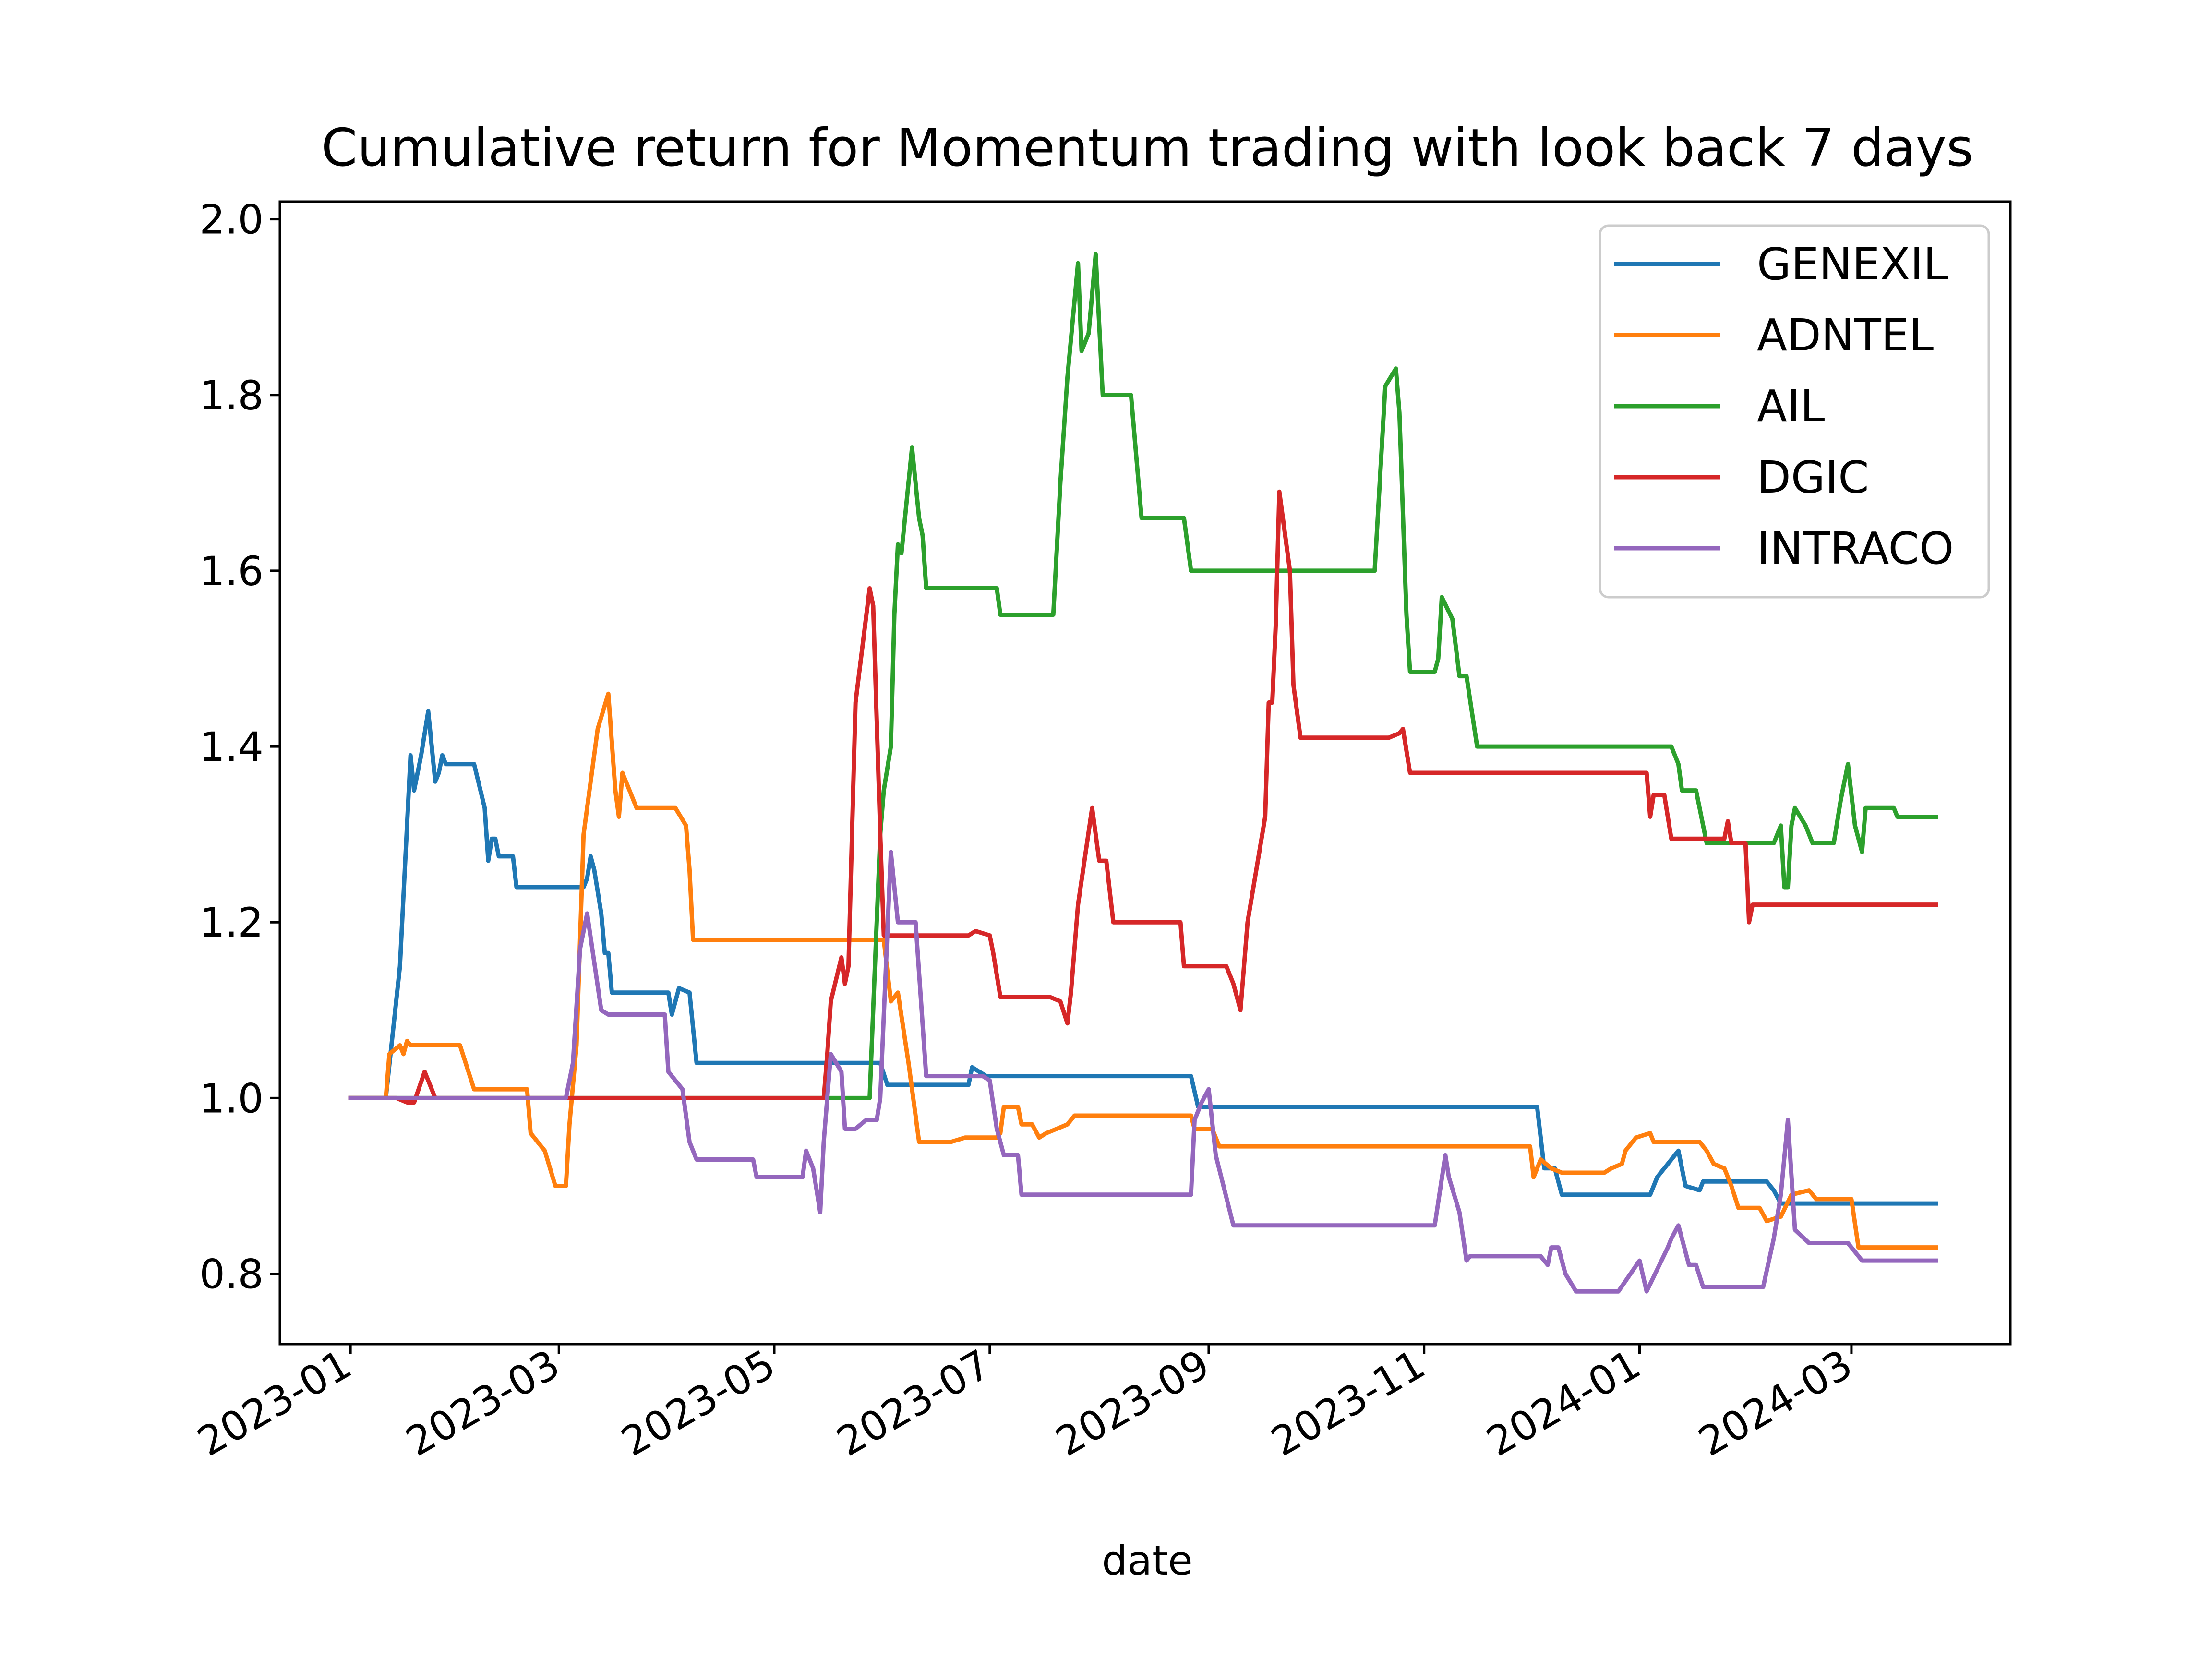 The width and height of the screenshot is (2212, 1659). What do you see at coordinates (1846, 335) in the screenshot?
I see `legend-label-adntel: ADNTEL` at bounding box center [1846, 335].